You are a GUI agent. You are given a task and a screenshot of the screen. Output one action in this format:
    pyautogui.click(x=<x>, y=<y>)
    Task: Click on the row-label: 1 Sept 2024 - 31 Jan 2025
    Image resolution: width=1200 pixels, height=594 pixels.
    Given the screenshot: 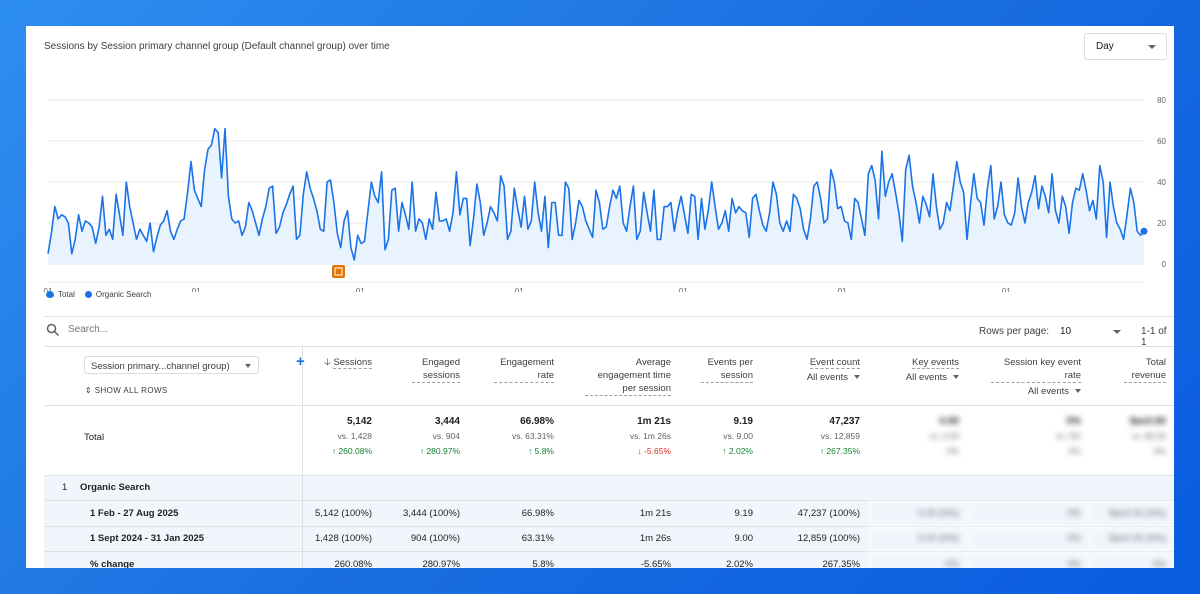 What is the action you would take?
    pyautogui.click(x=173, y=538)
    